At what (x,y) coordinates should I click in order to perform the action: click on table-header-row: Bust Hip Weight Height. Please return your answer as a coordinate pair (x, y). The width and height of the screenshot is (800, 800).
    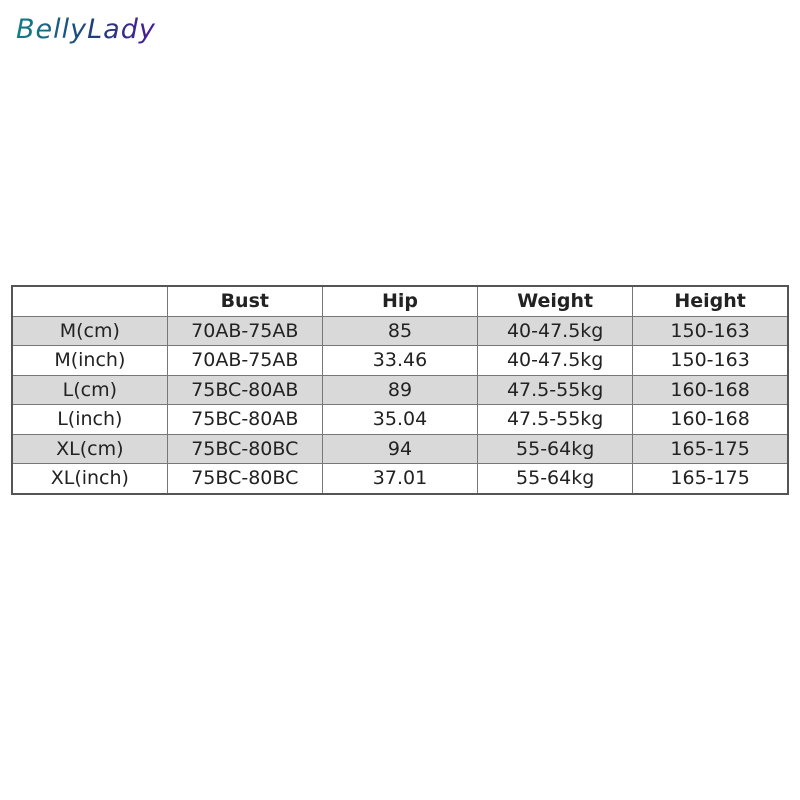
    Looking at the image, I should click on (400, 301).